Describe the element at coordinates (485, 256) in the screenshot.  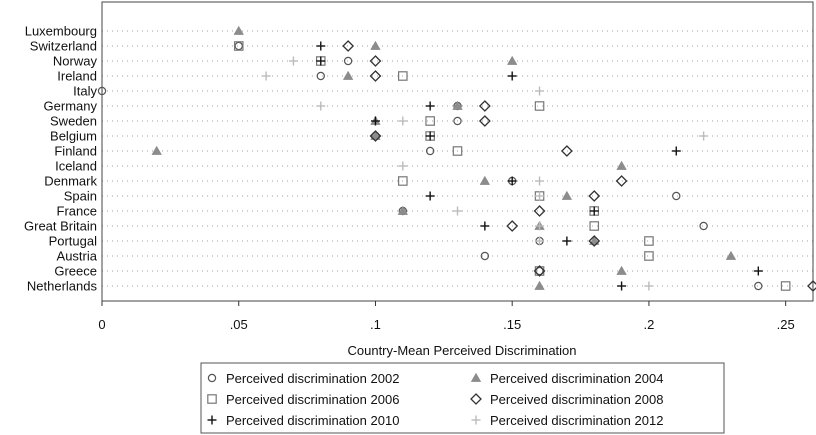
I see `point-austria-perceived-discrimination-2002` at that location.